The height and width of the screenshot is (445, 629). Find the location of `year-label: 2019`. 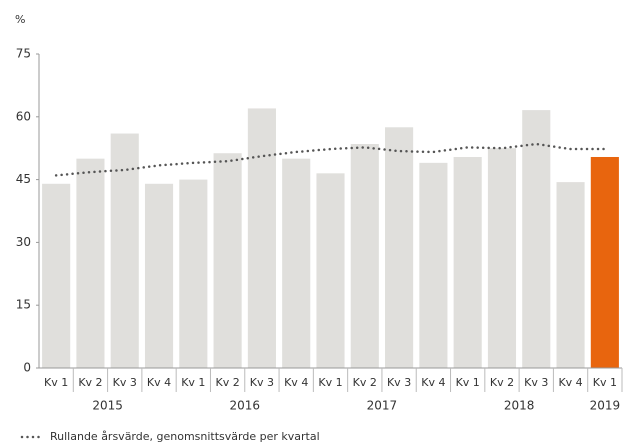

year-label: 2019 is located at coordinates (605, 406).